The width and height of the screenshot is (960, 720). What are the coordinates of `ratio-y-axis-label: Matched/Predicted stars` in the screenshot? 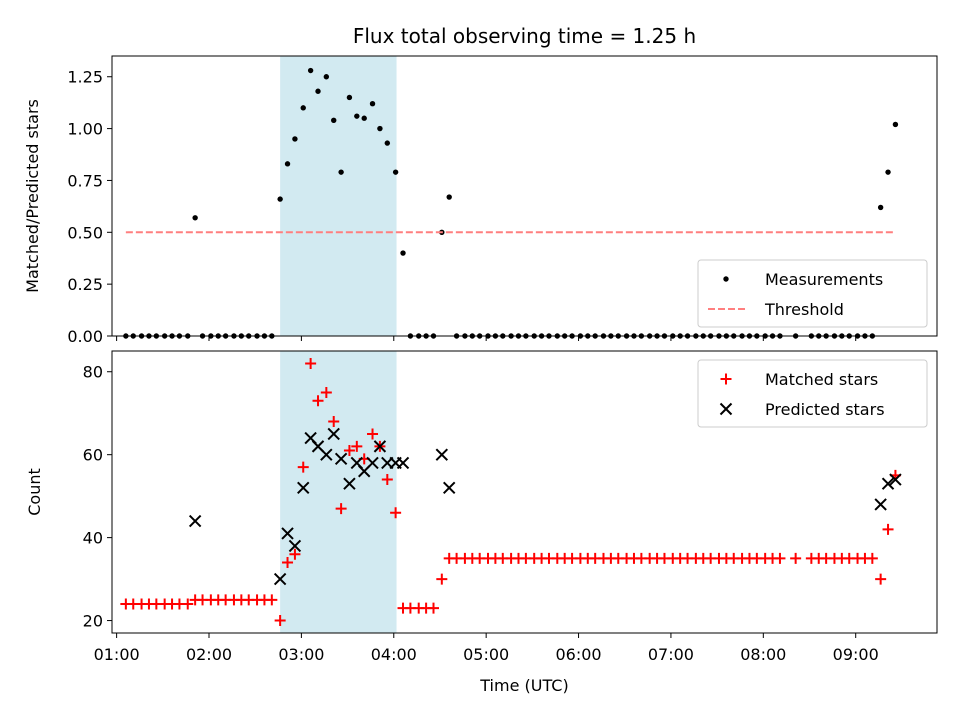 It's located at (32, 196).